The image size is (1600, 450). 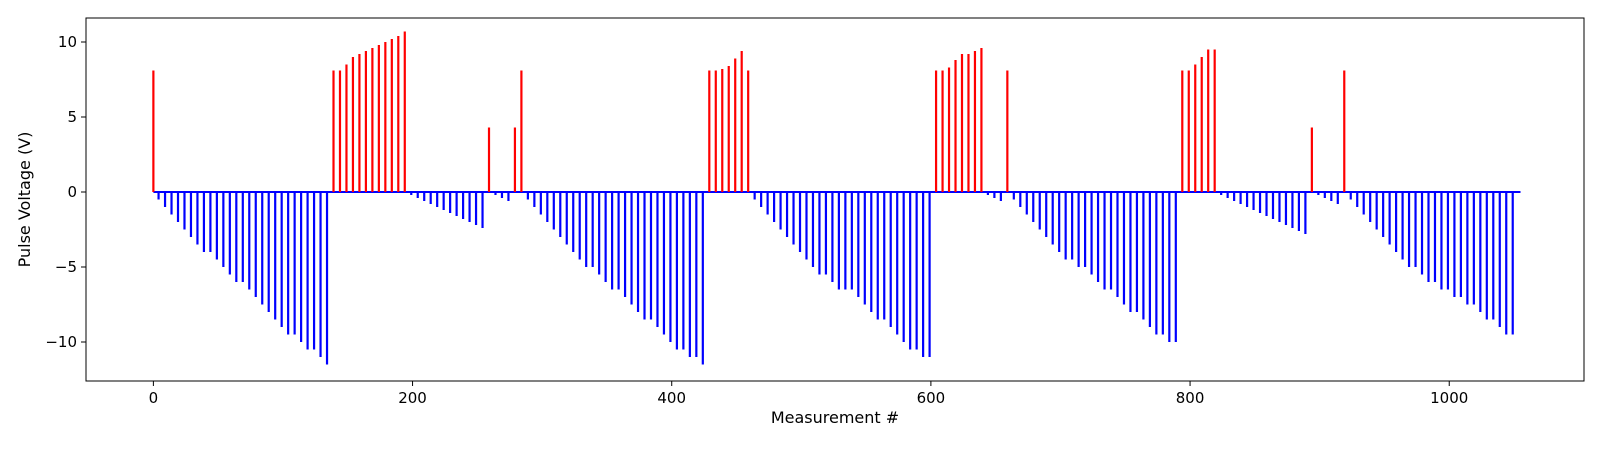 What do you see at coordinates (808, 394) in the screenshot?
I see `x-axis: 0 200 400 600 800 1000` at bounding box center [808, 394].